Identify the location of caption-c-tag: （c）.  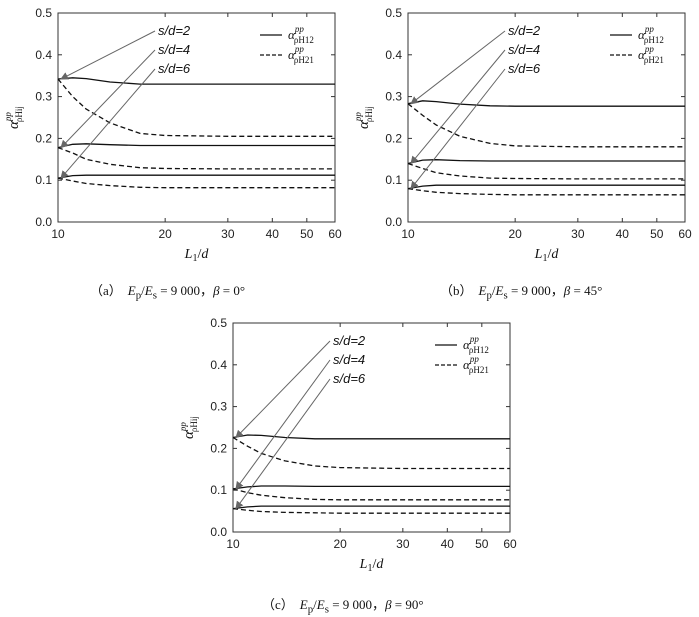
(278, 604).